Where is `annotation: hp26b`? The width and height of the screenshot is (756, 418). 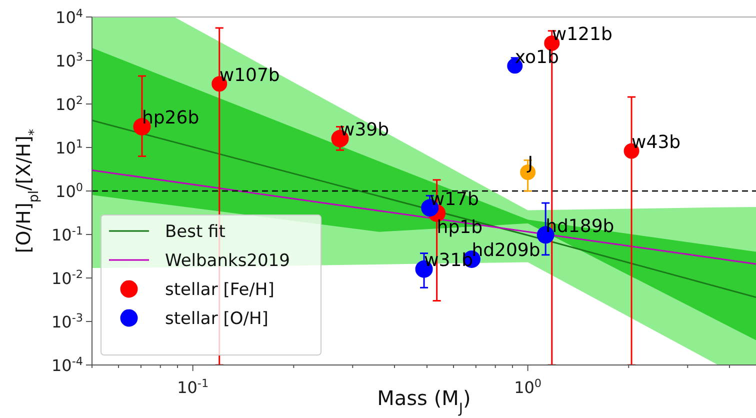
annotation: hp26b is located at coordinates (171, 118).